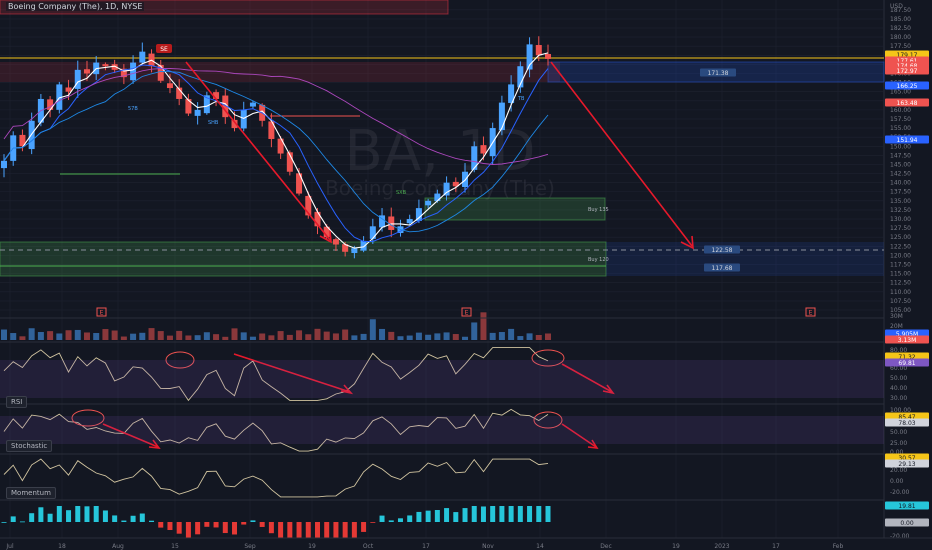  I want to click on chart-title: Boeing Company (The), 1D, NYSE, so click(75, 6).